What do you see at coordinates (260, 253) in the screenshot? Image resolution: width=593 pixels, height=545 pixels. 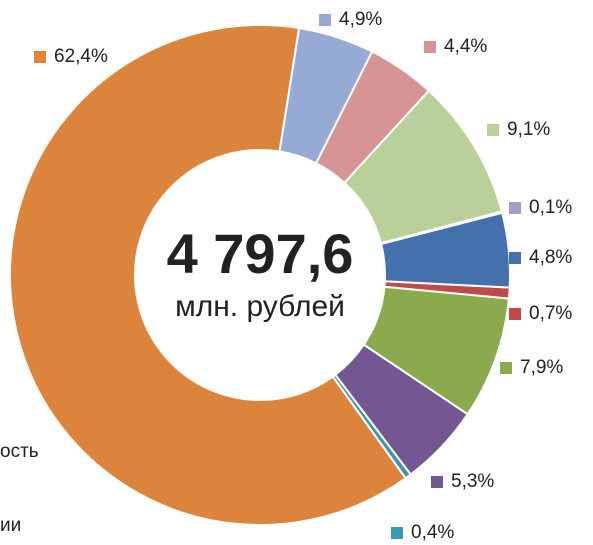 I see `center-value: 4 797,6` at bounding box center [260, 253].